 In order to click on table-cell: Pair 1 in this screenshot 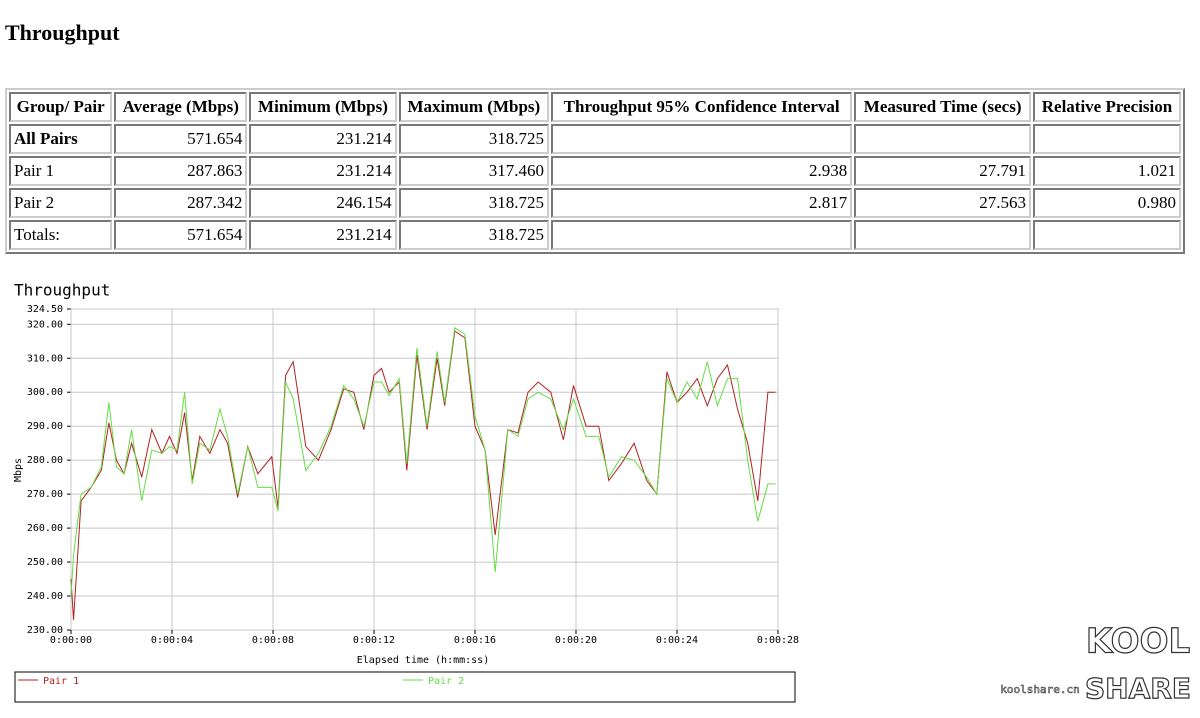, I will do `click(61, 171)`.